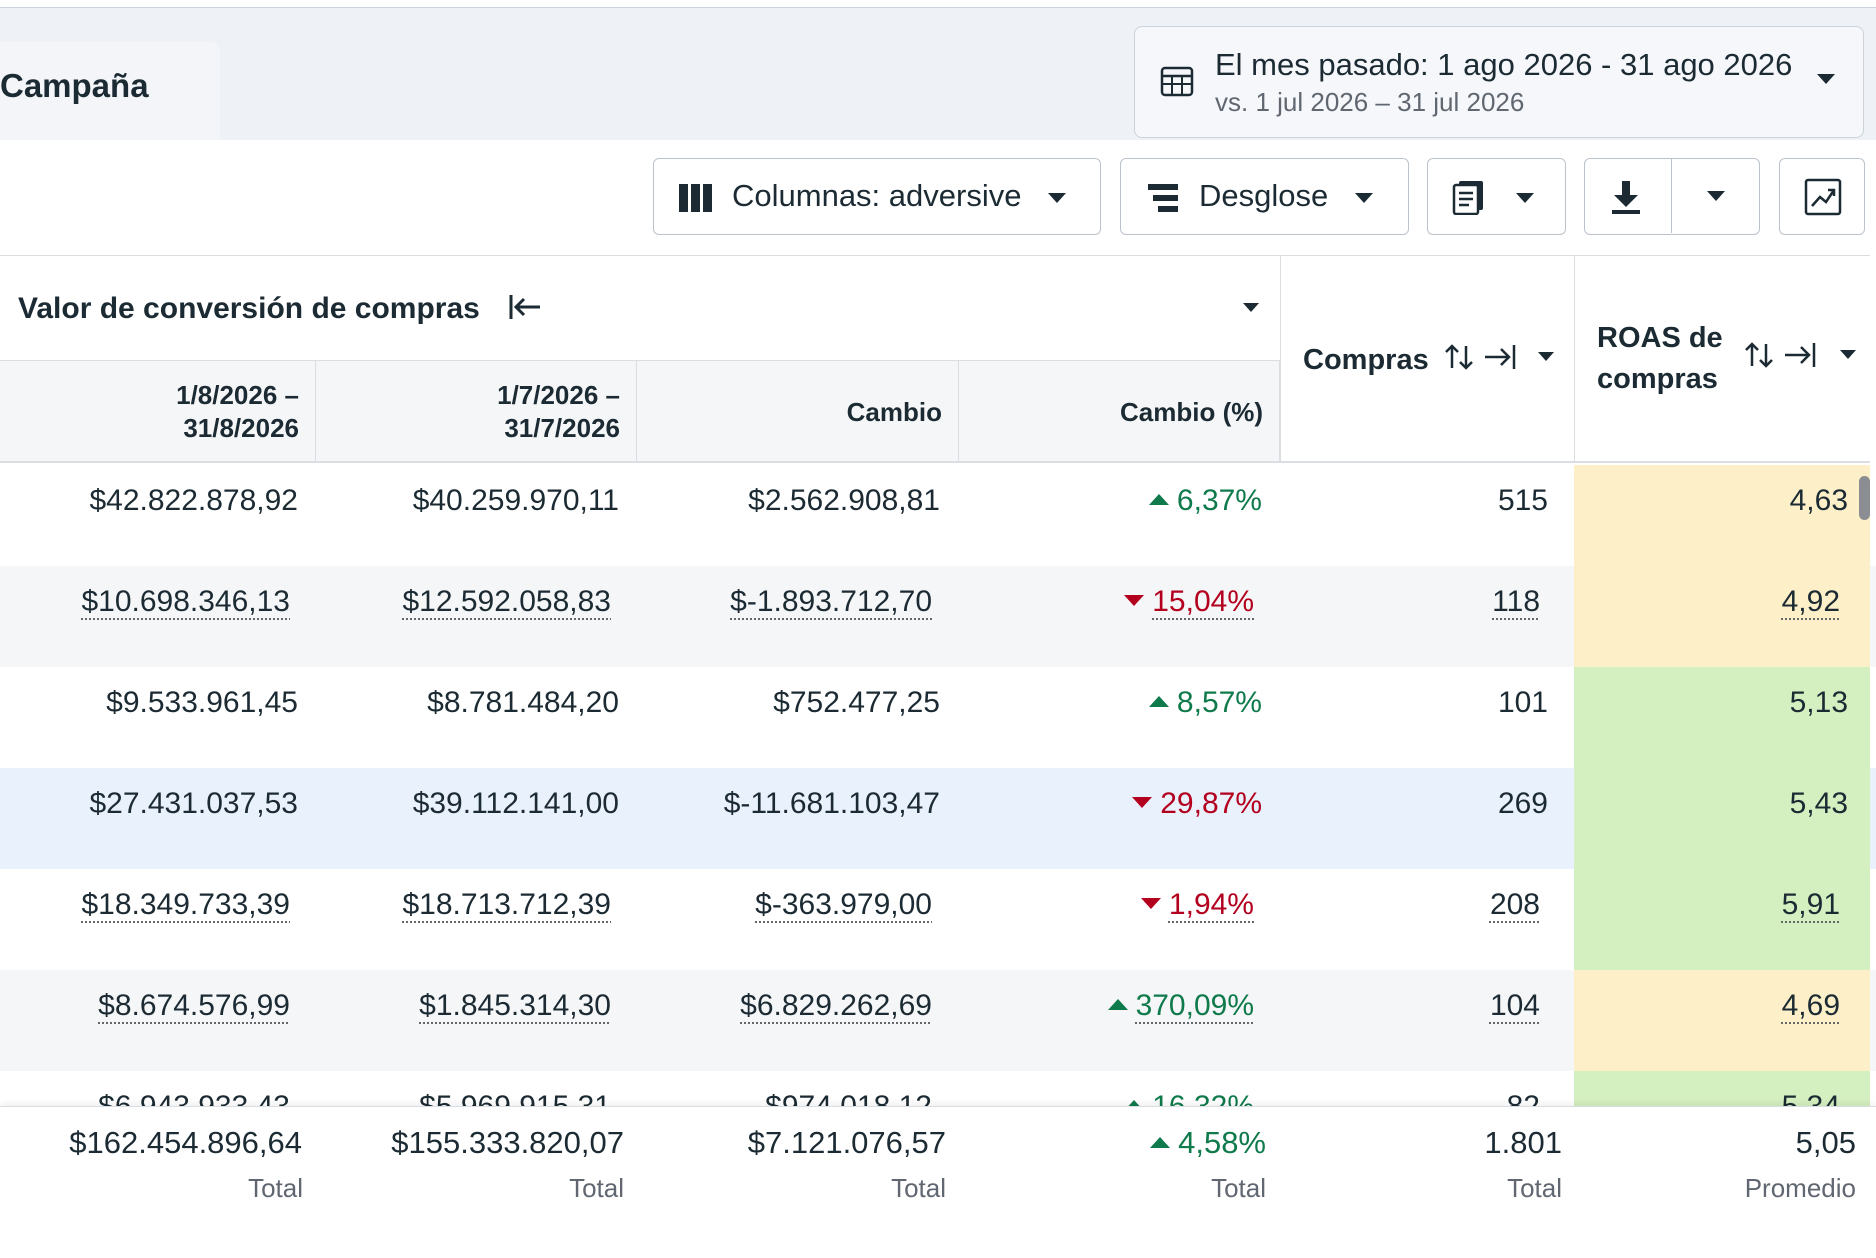 The width and height of the screenshot is (1876, 1258). I want to click on cell-previous: $18.713.712,39, so click(506, 904).